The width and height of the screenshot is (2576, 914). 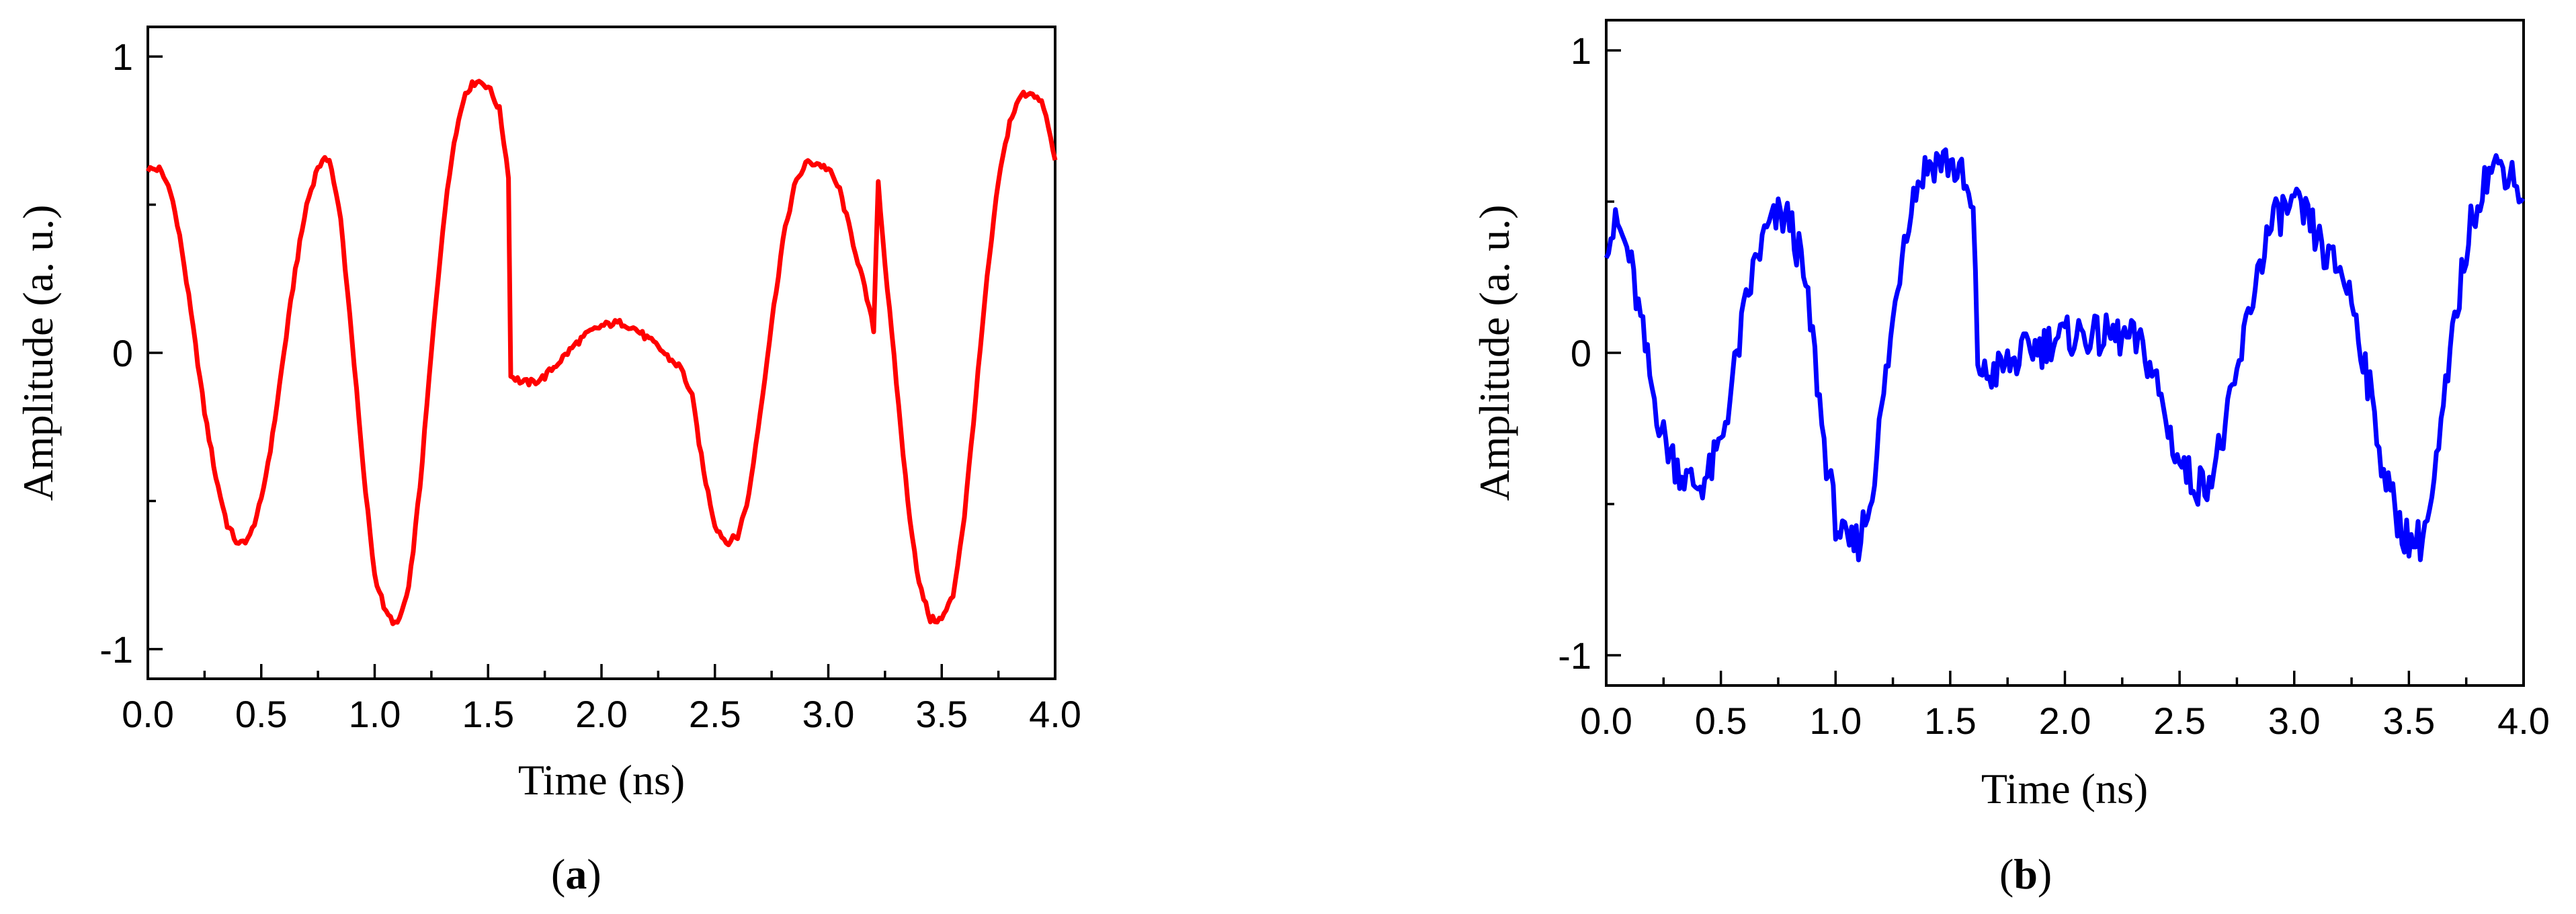 What do you see at coordinates (601, 780) in the screenshot?
I see `x-axis-title-a: Time (ns)` at bounding box center [601, 780].